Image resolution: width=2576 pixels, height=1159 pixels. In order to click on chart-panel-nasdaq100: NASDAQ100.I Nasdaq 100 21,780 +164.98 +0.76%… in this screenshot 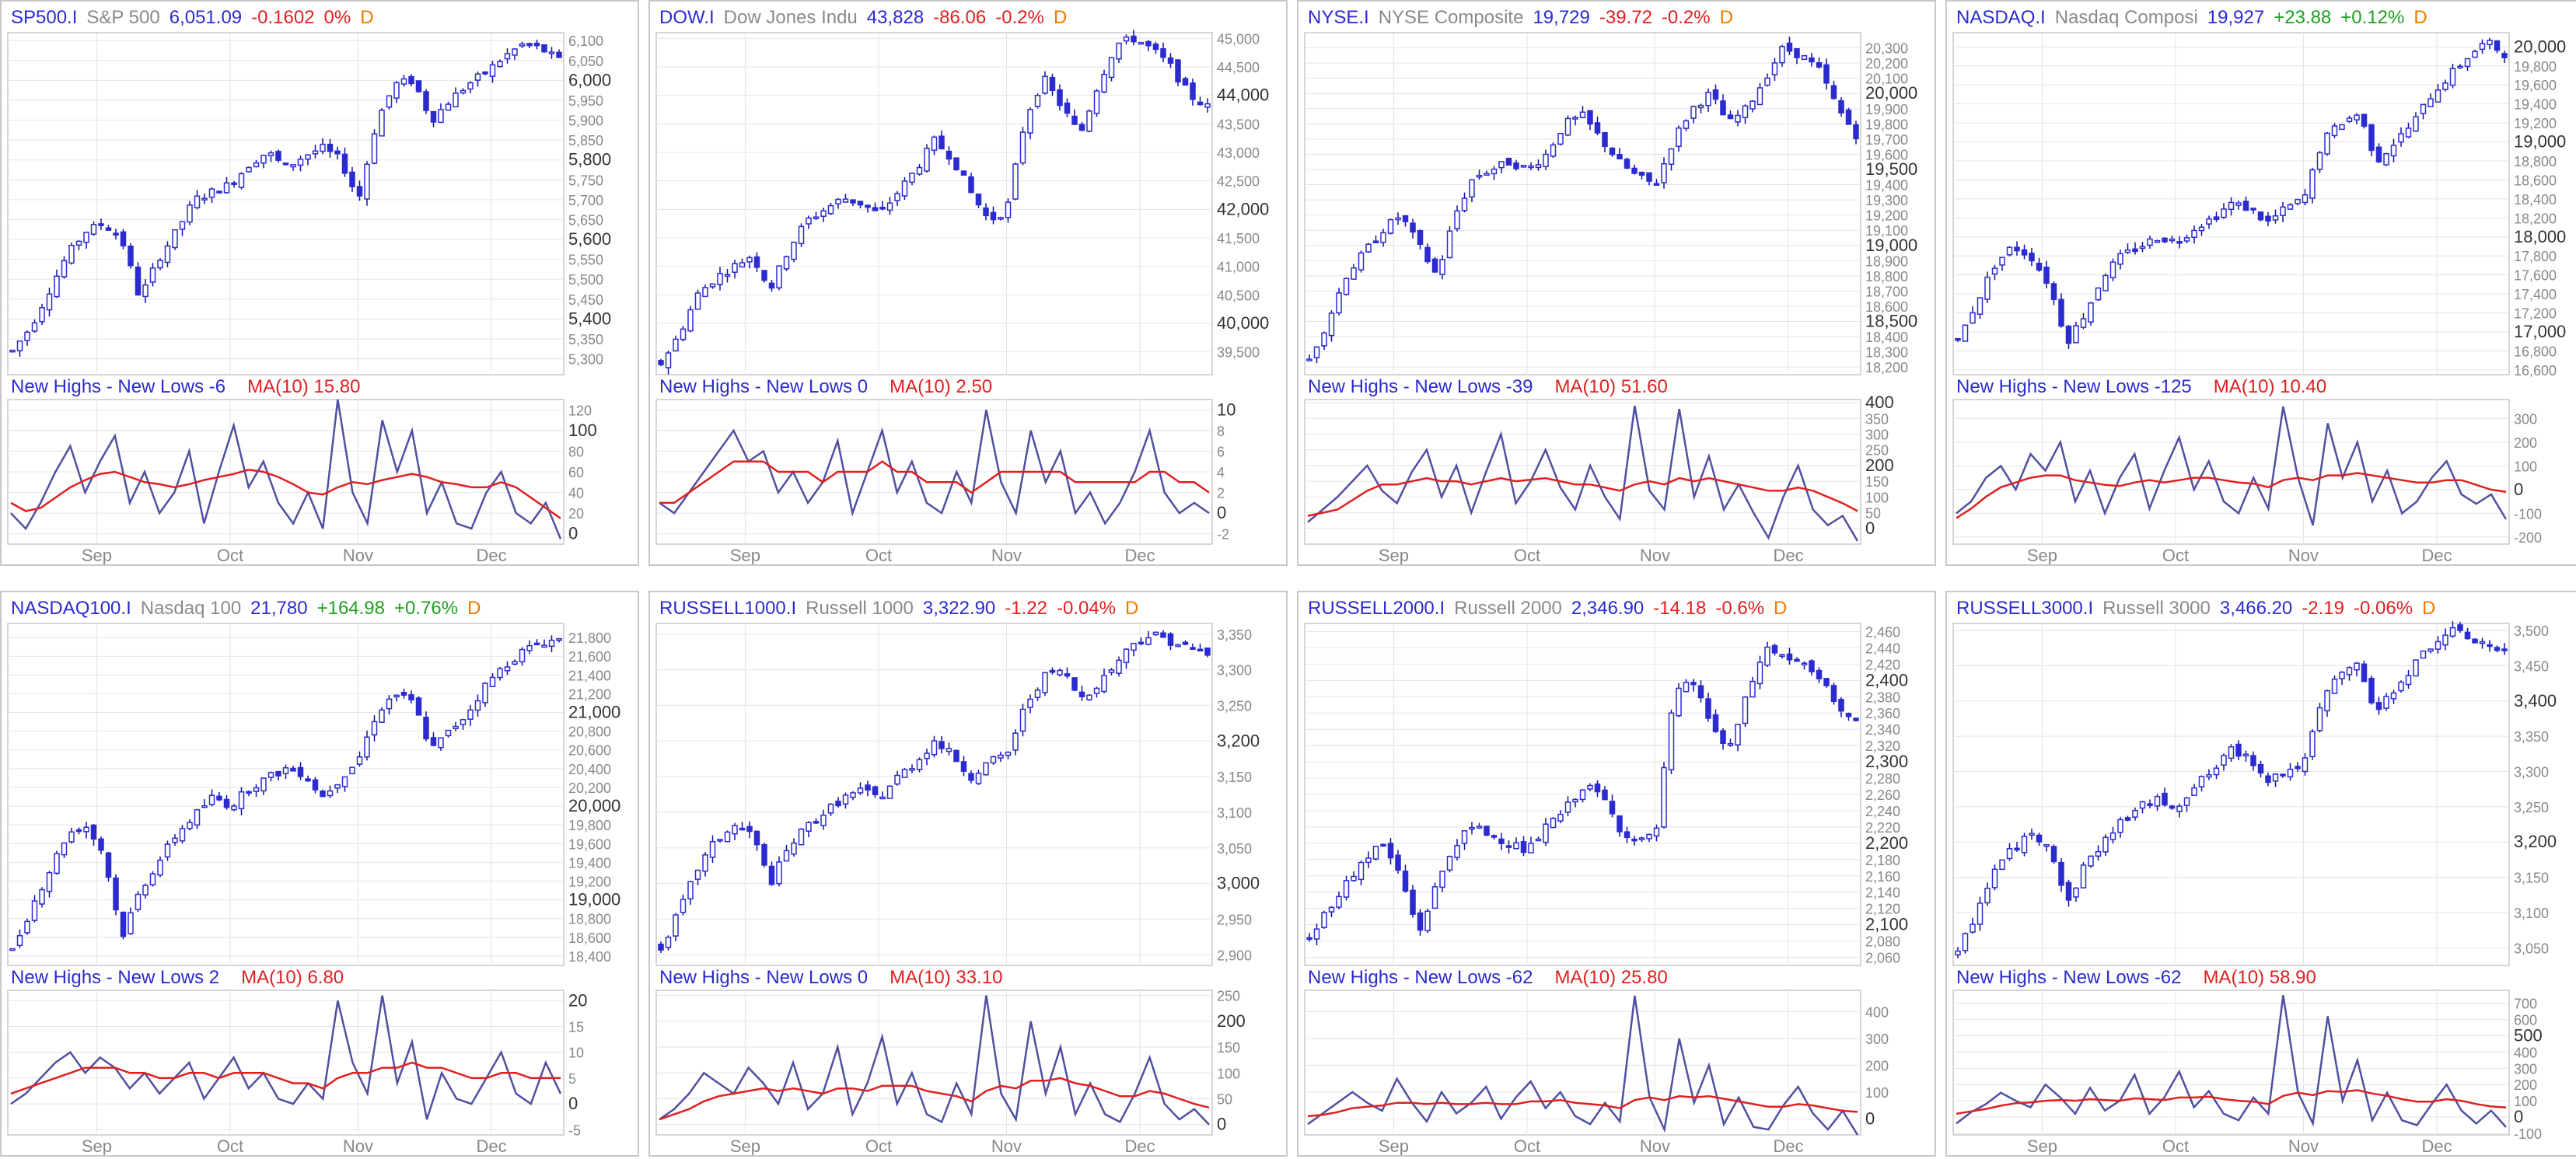, I will do `click(319, 874)`.